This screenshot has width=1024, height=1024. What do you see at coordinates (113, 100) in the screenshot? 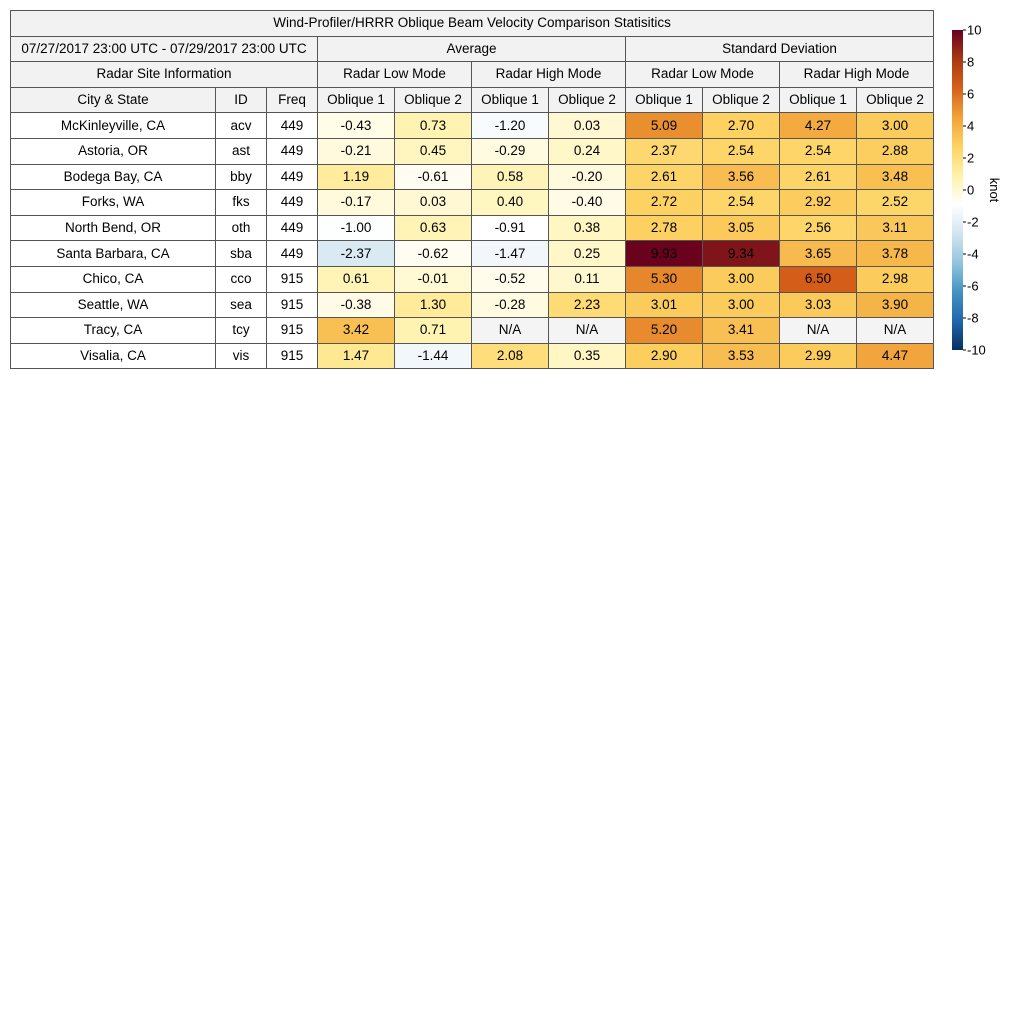
I see `city-column-header: City & State` at bounding box center [113, 100].